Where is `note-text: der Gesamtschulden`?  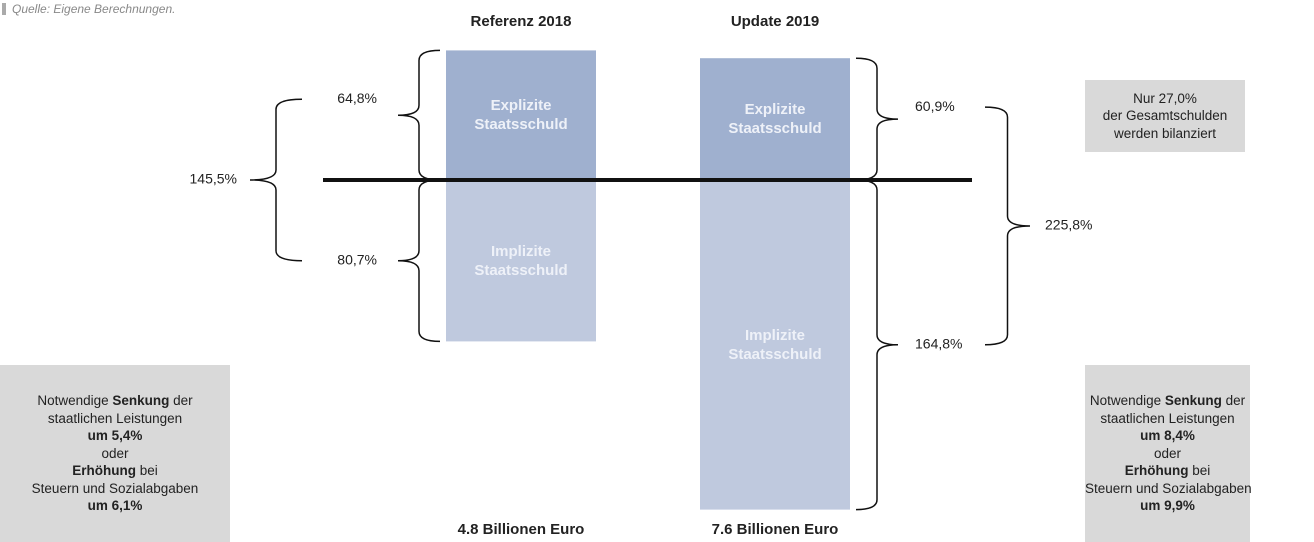 note-text: der Gesamtschulden is located at coordinates (1165, 116).